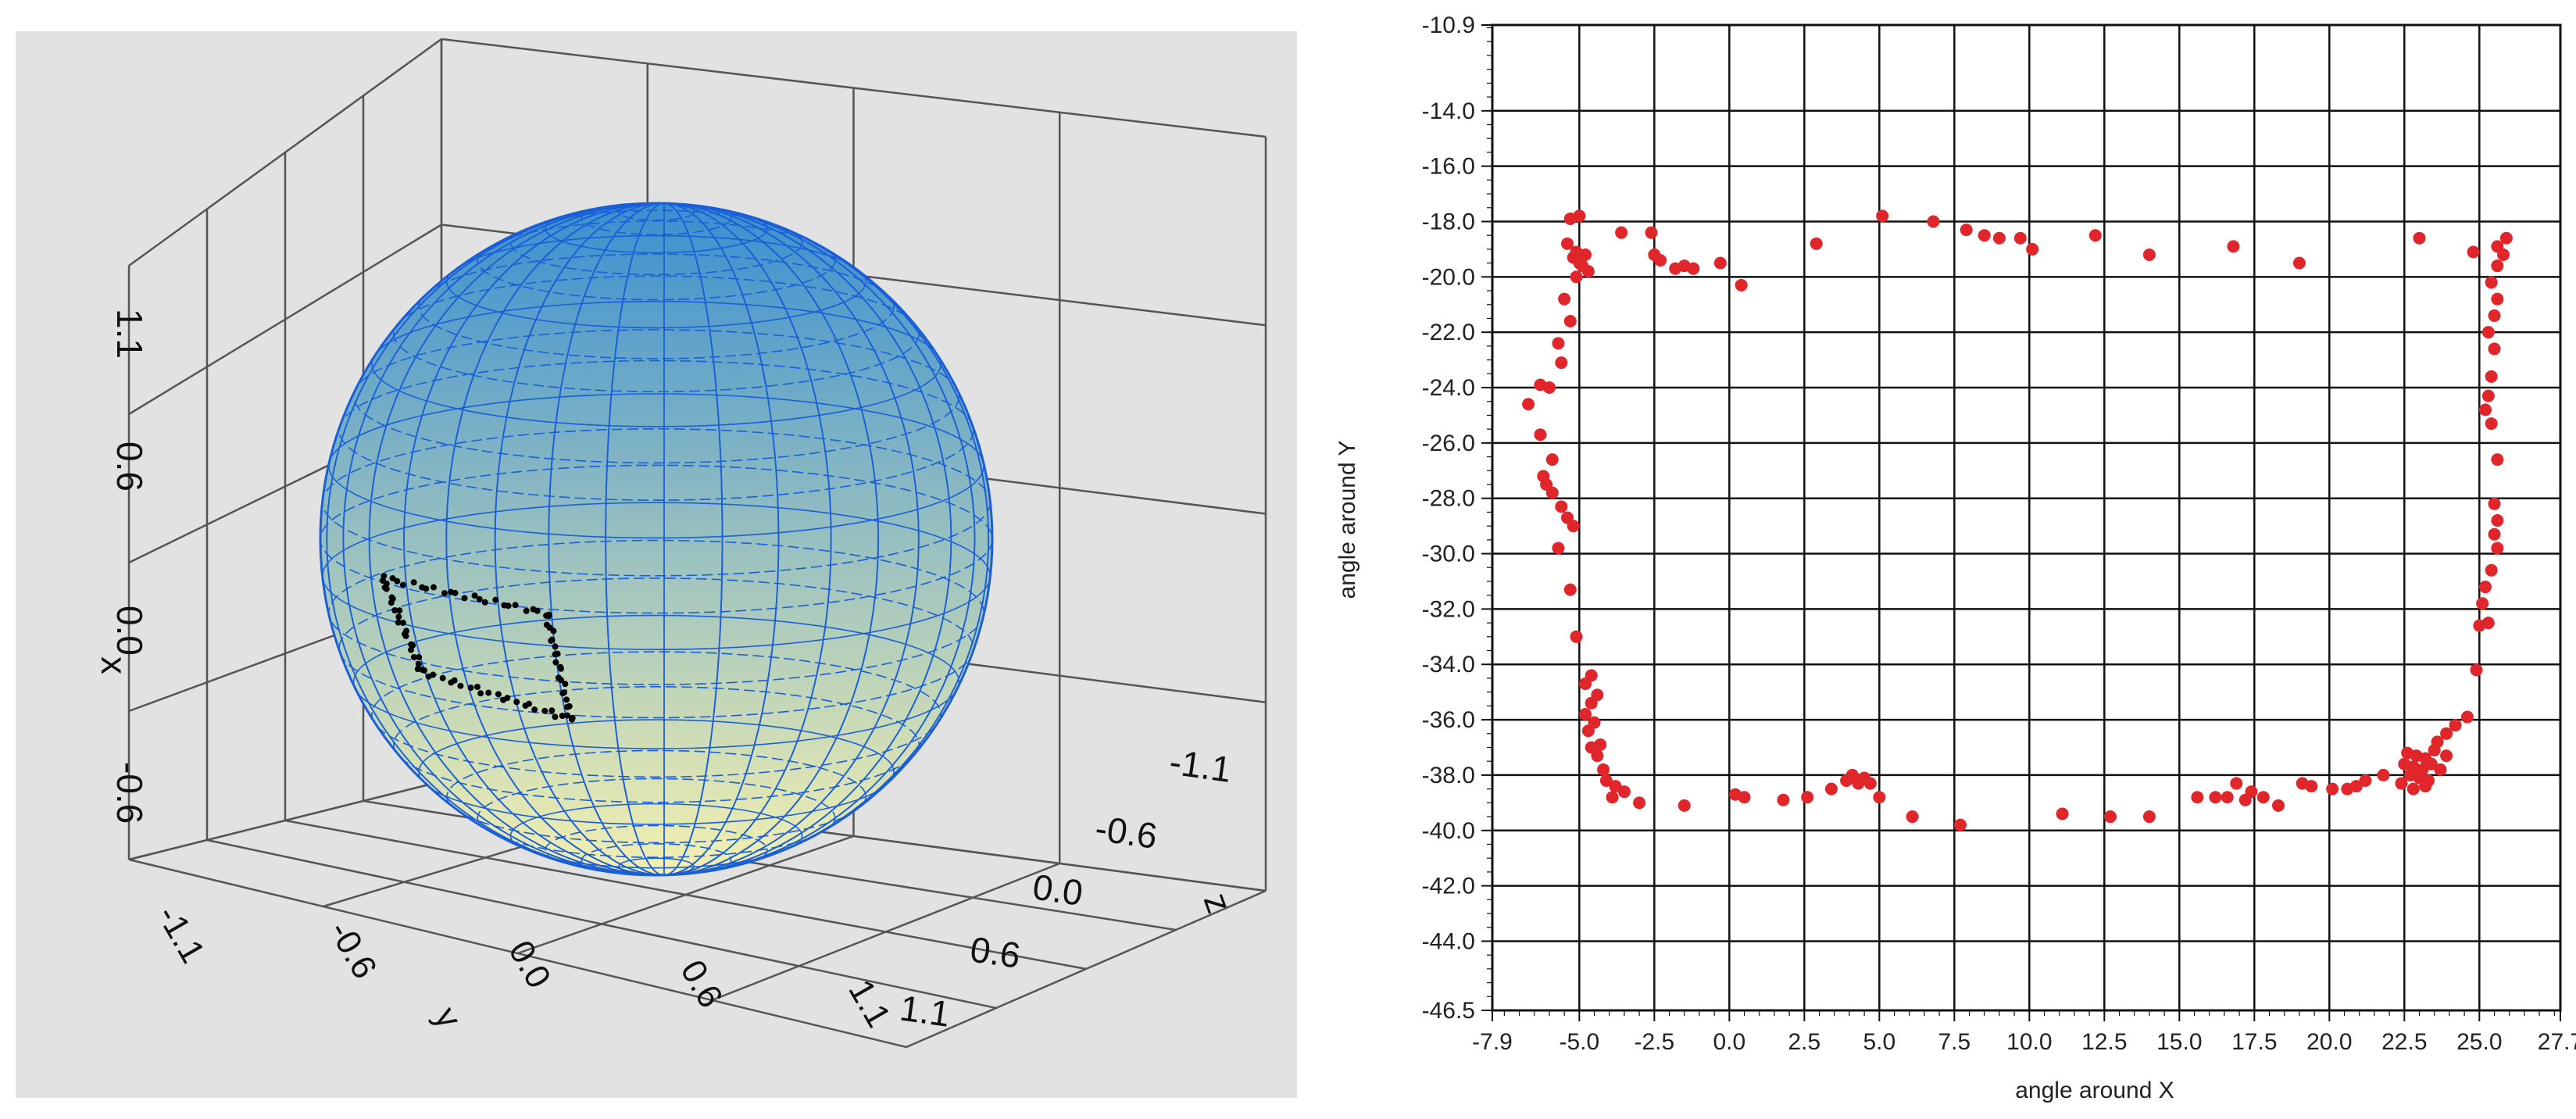  Describe the element at coordinates (686, 895) in the screenshot. I see `floor-grid-b` at that location.